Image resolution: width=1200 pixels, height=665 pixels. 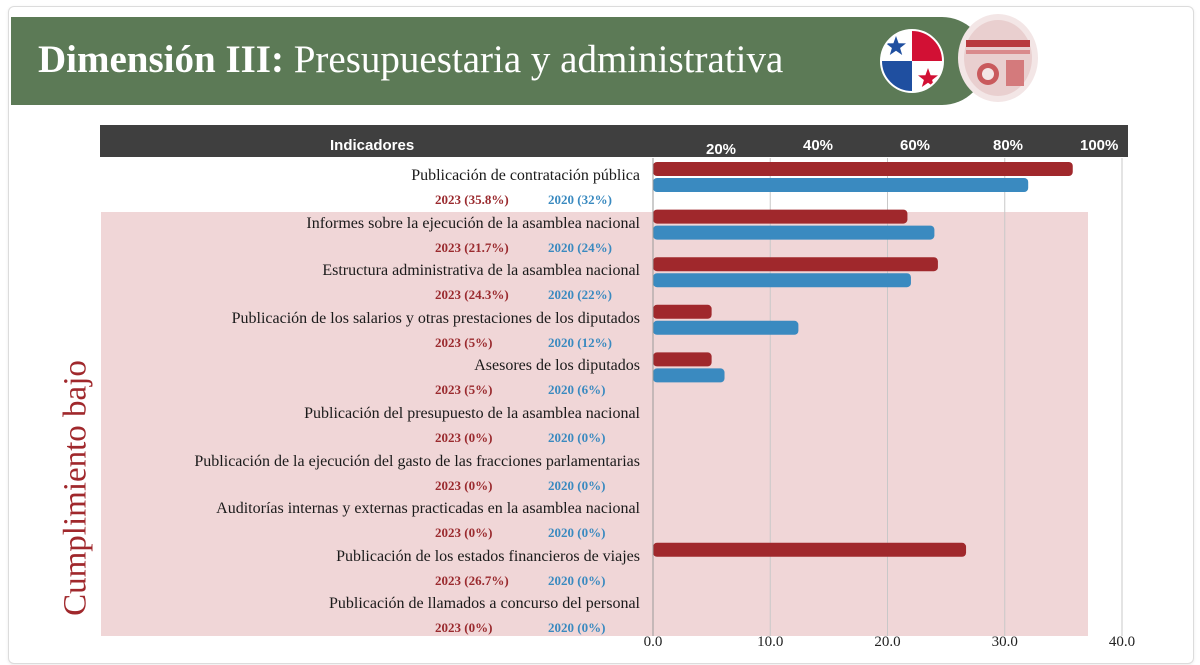 I want to click on assembly-seal-icon, so click(x=998, y=58).